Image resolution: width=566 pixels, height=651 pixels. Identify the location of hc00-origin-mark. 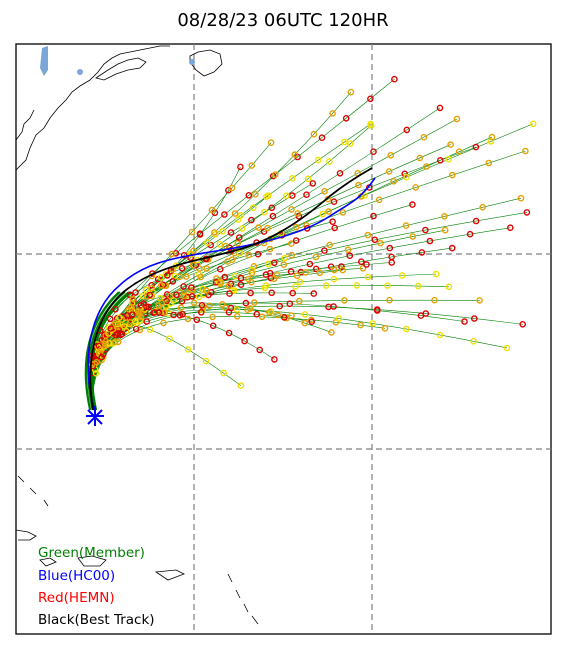
(95, 416).